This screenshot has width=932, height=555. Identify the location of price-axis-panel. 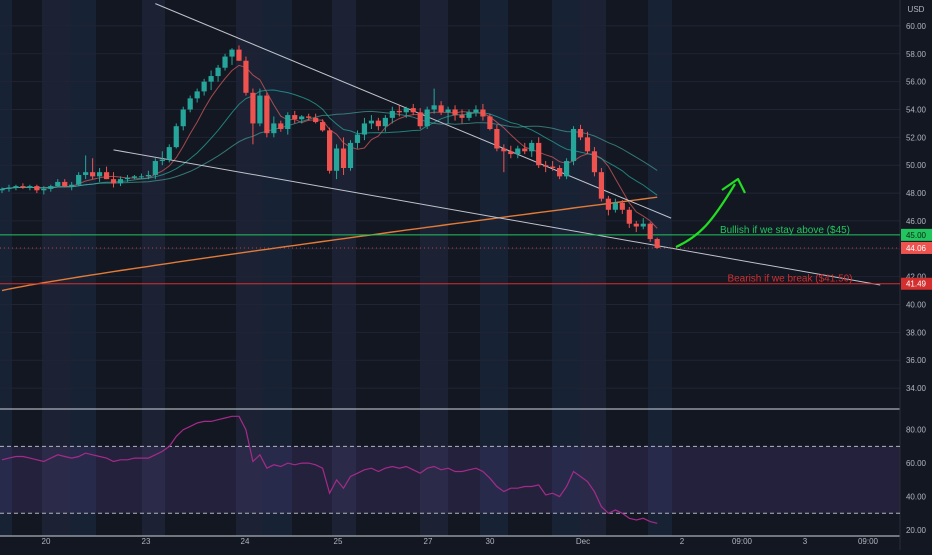
(916, 275).